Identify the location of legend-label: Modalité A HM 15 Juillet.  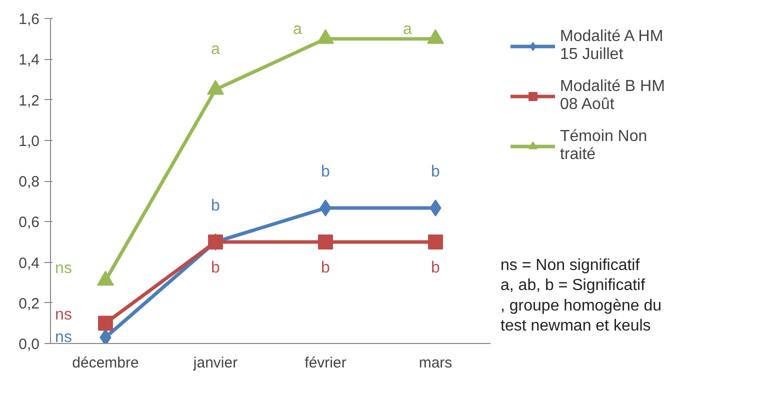
(612, 46).